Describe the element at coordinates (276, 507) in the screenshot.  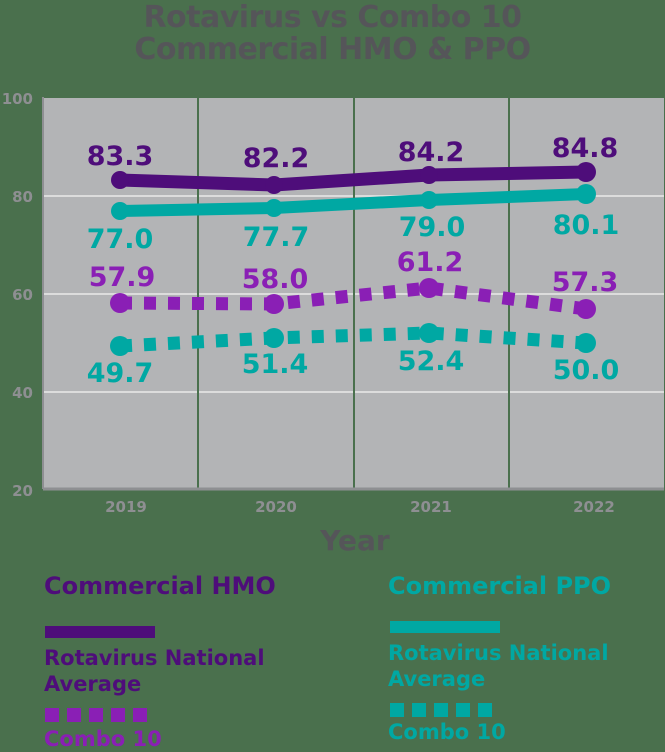
I see `x-tick-2020: 2020` at that location.